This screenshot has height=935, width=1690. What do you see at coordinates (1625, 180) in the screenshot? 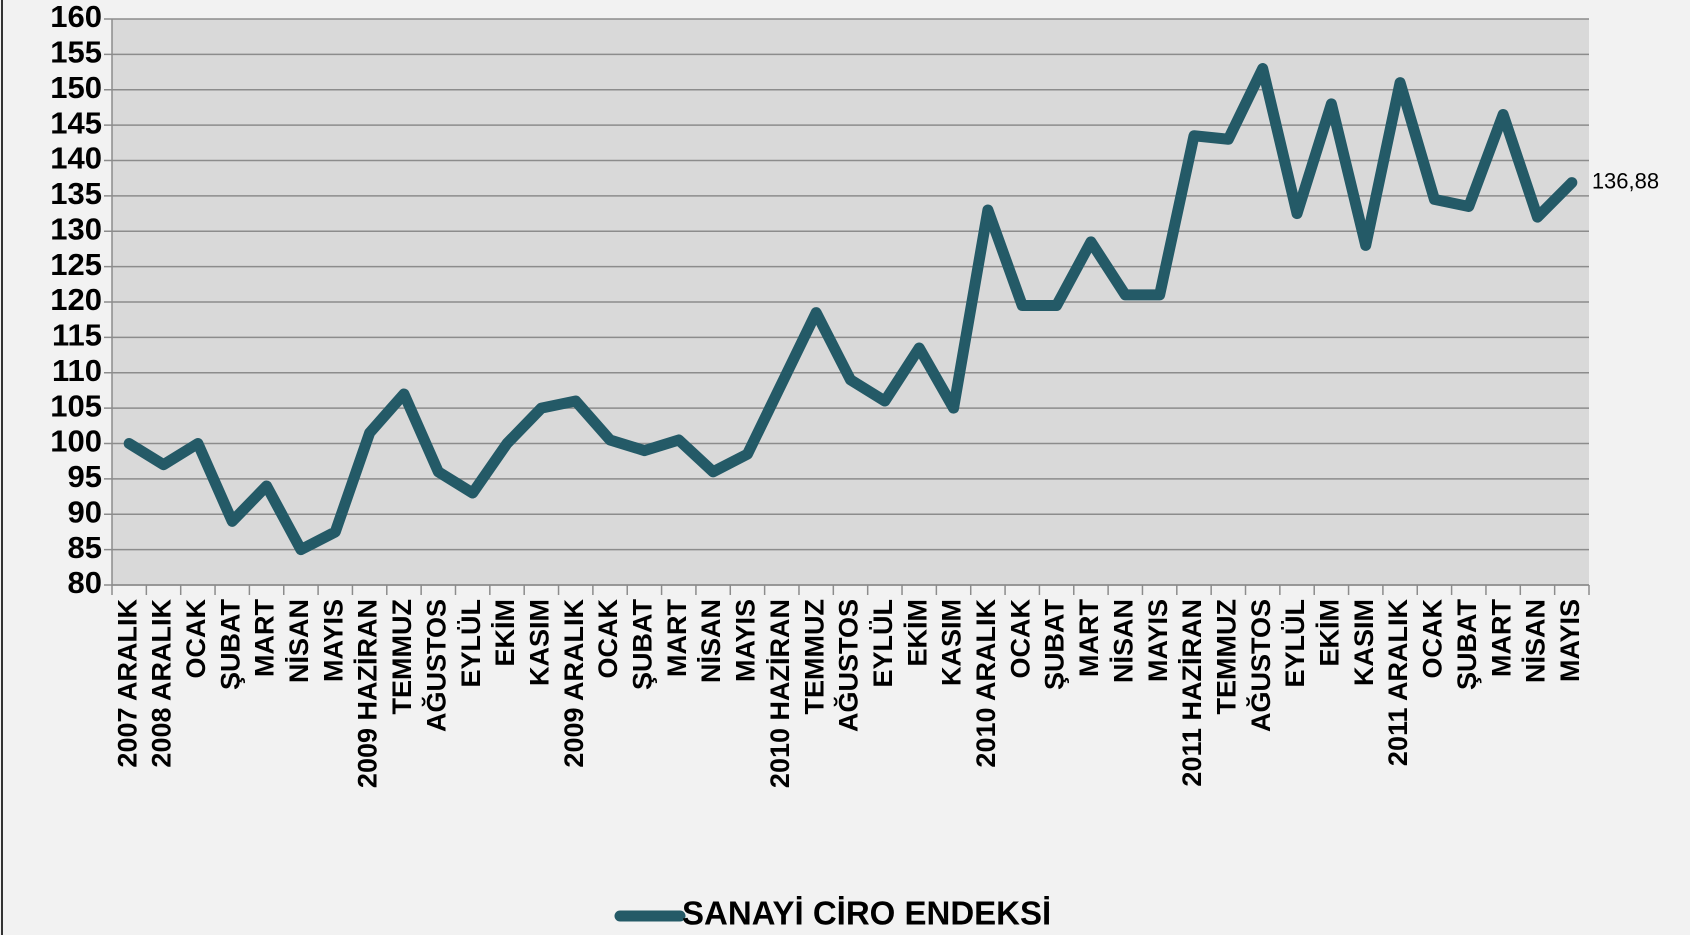
I see `data-label: 136,88` at bounding box center [1625, 180].